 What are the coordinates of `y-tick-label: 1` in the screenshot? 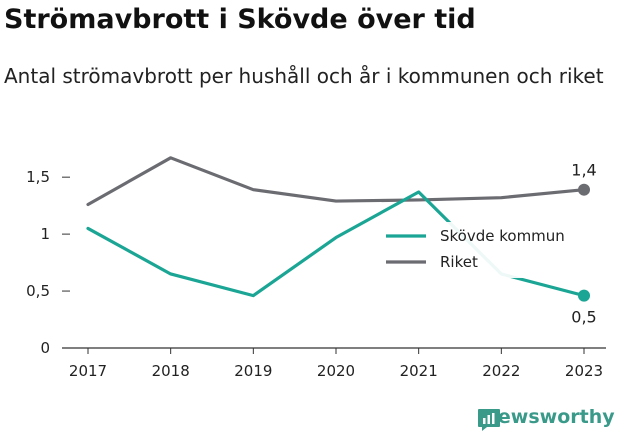 It's located at (45, 234).